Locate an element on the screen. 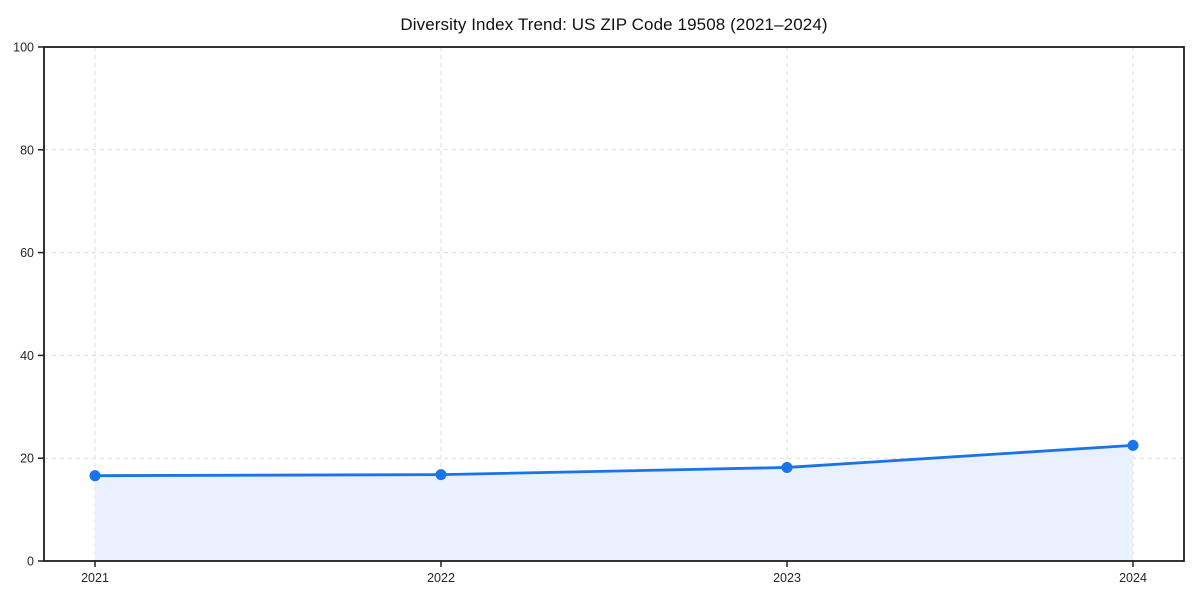  x-tick-label: 2023 is located at coordinates (787, 578).